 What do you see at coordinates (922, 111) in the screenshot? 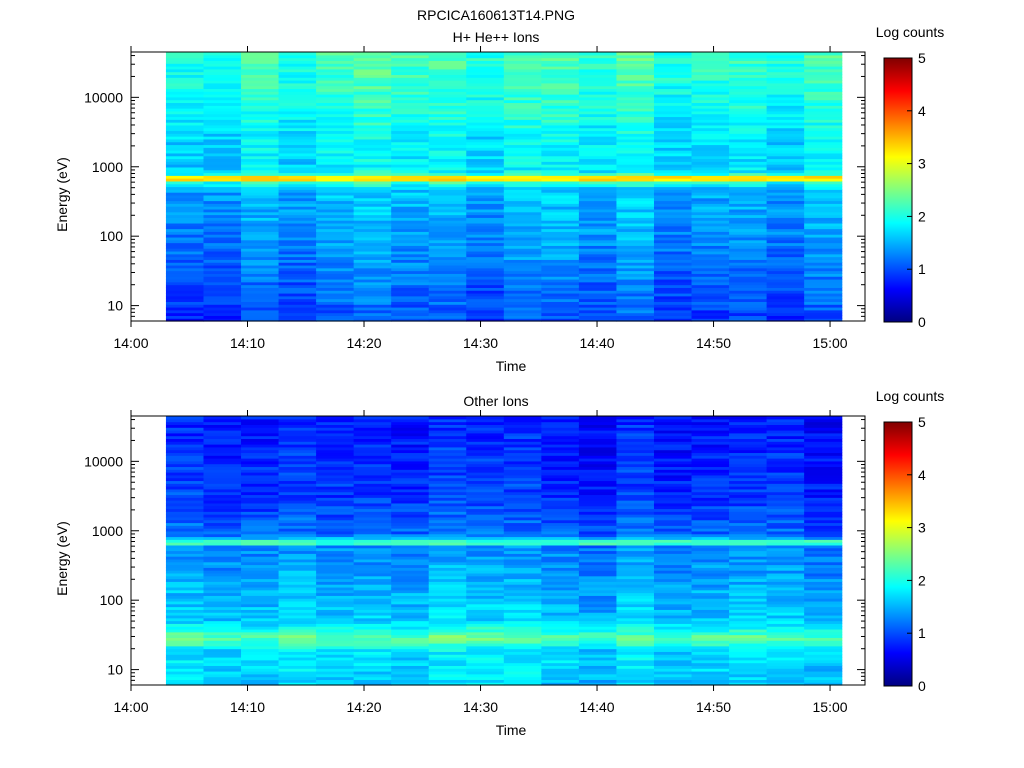
I see `colorbar-tick-label: 4` at bounding box center [922, 111].